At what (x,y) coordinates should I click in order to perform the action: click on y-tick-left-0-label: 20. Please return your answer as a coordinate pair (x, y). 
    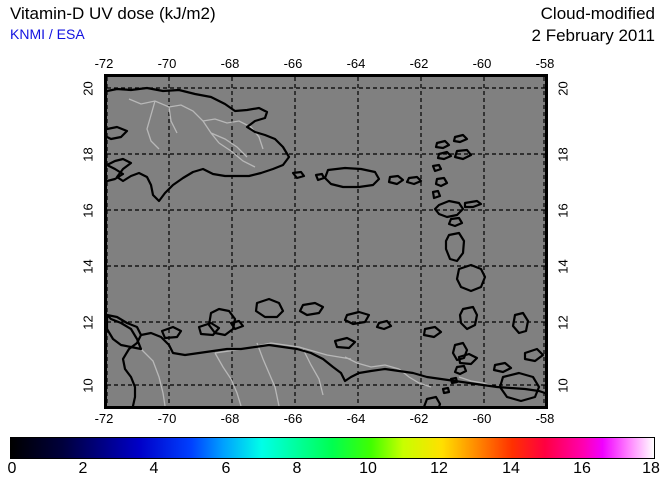
    Looking at the image, I should click on (88, 88).